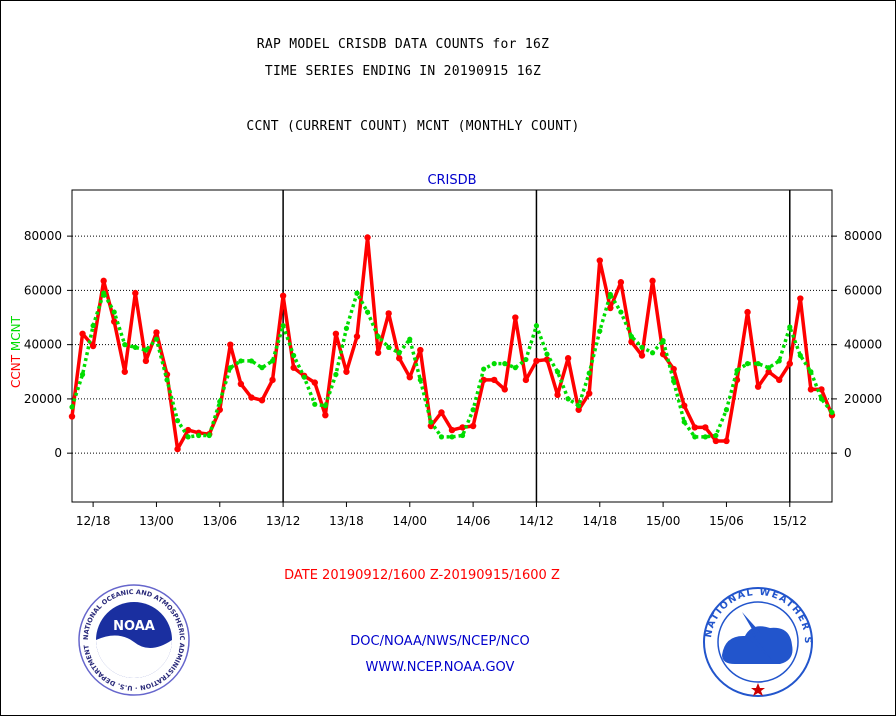 This screenshot has height=716, width=896. Describe the element at coordinates (440, 667) in the screenshot. I see `footer-url: WWW.NCEP.NOAA.GOV` at that location.